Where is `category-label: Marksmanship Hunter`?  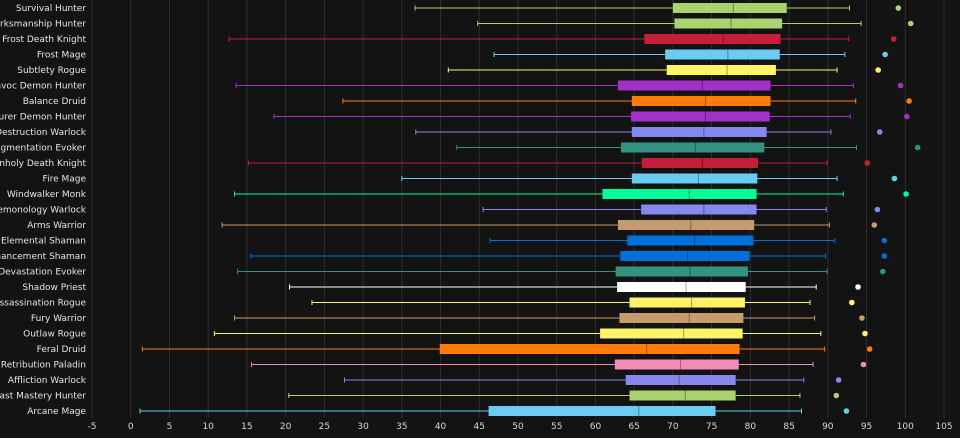 category-label: Marksmanship Hunter is located at coordinates (43, 25).